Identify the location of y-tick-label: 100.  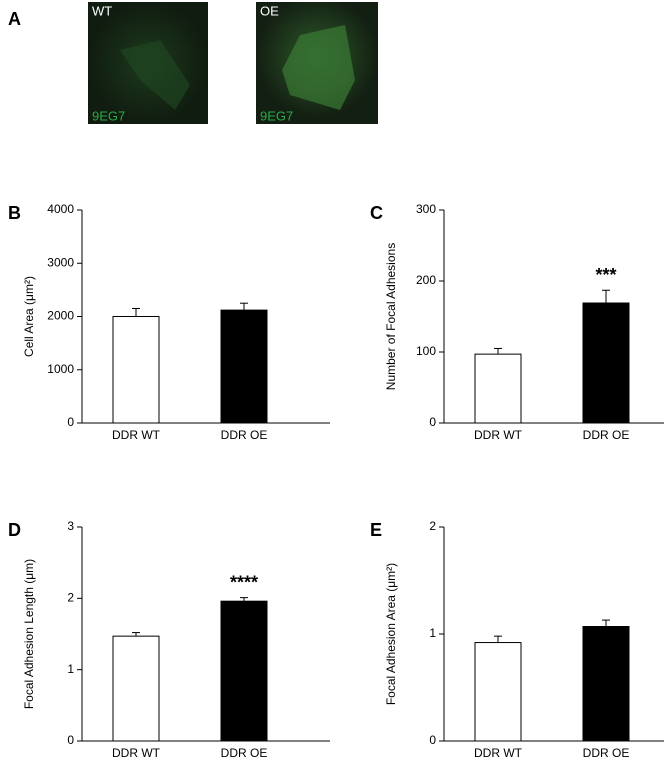
(426, 351).